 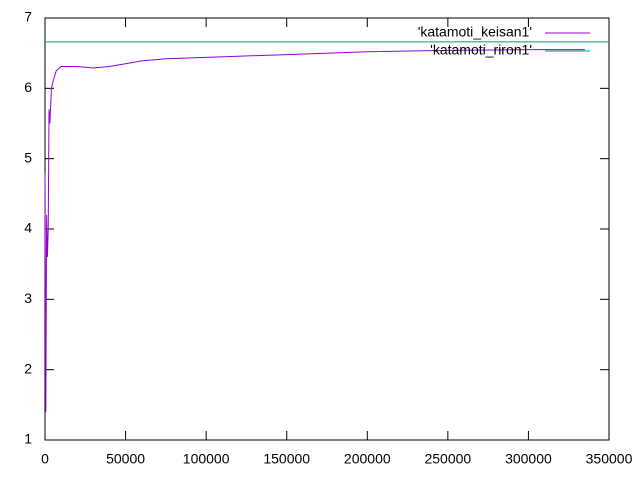 I want to click on x-tick-label: 150000, so click(x=286, y=459).